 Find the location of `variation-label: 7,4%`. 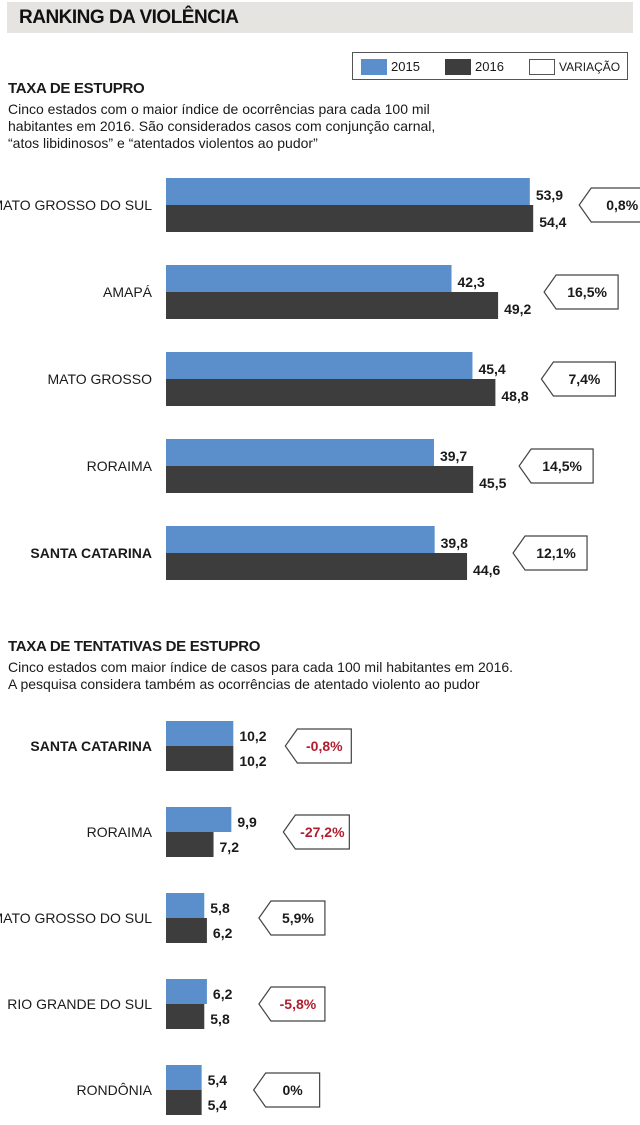

variation-label: 7,4% is located at coordinates (584, 379).